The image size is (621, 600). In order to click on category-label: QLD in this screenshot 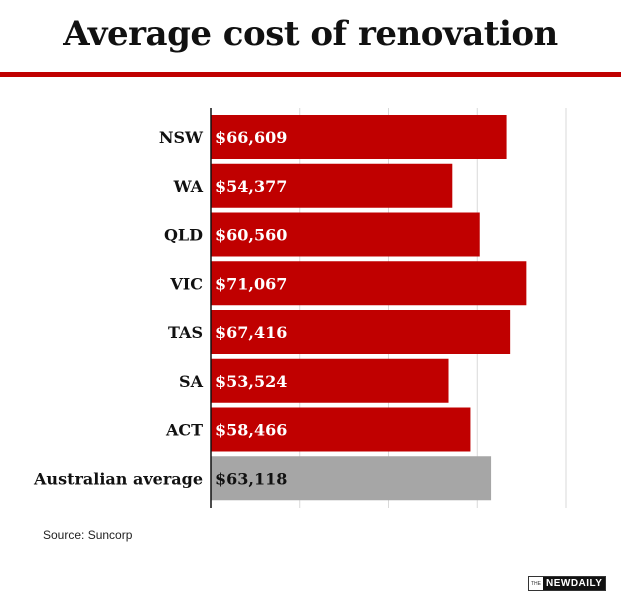, I will do `click(183, 235)`.